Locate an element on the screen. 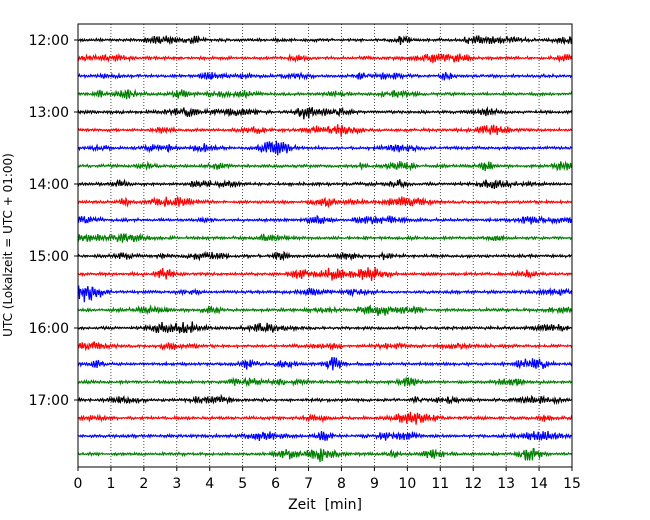  x-tick-label: 15 is located at coordinates (572, 484).